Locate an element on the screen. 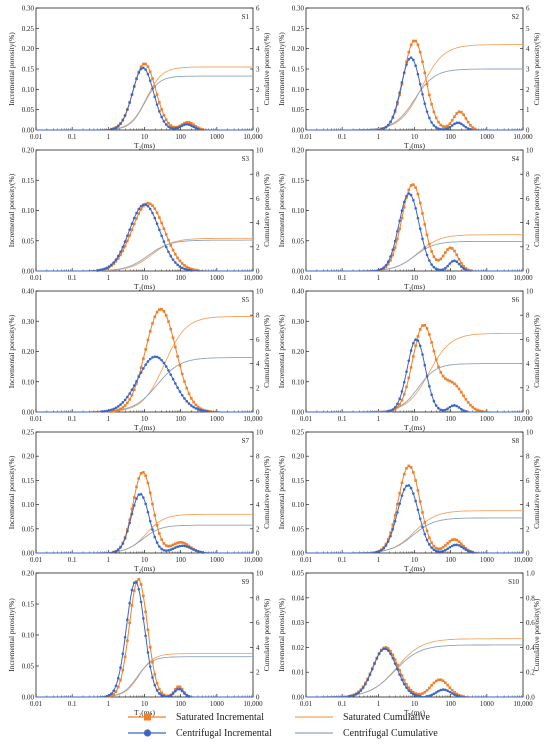  legend-circle-marker is located at coordinates (147, 733).